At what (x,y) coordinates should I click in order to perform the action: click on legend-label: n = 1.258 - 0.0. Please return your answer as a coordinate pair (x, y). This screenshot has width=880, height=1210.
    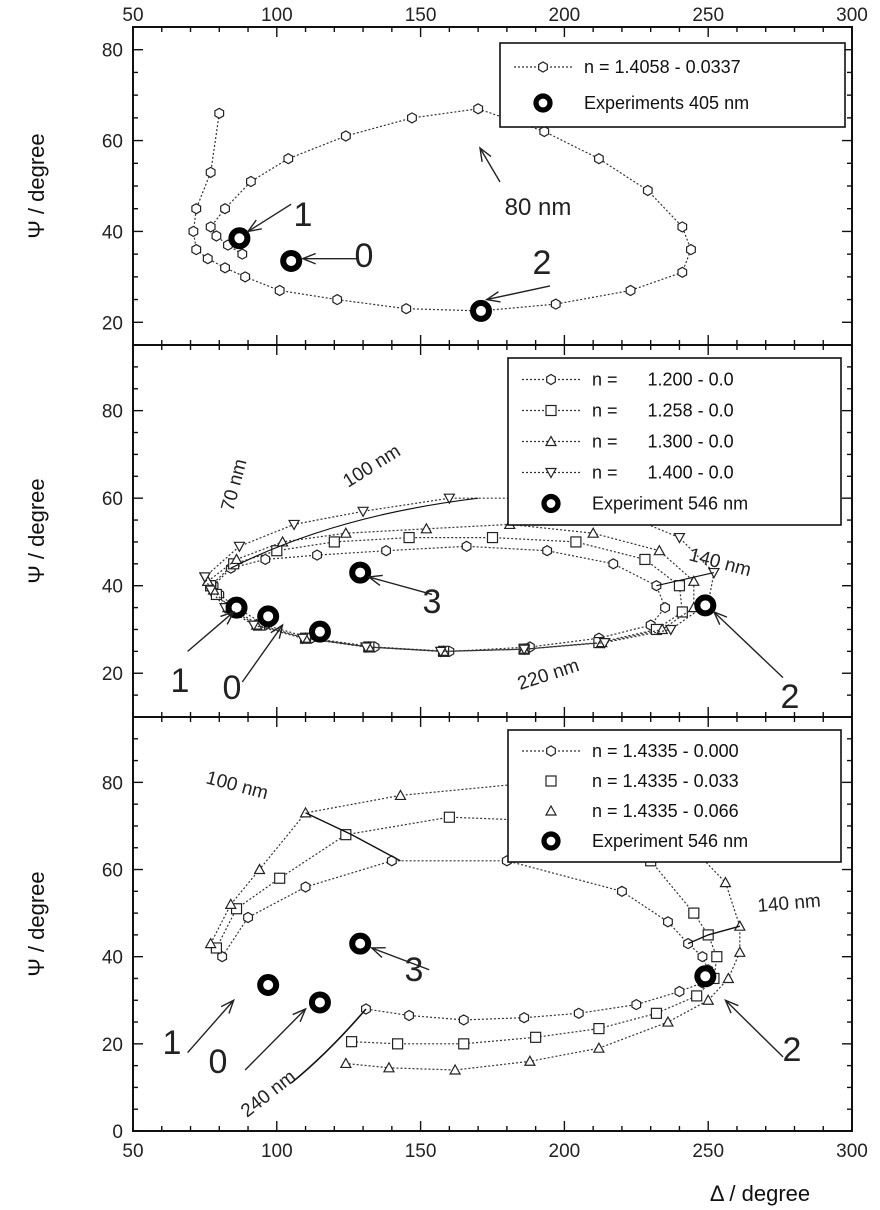
    Looking at the image, I should click on (663, 411).